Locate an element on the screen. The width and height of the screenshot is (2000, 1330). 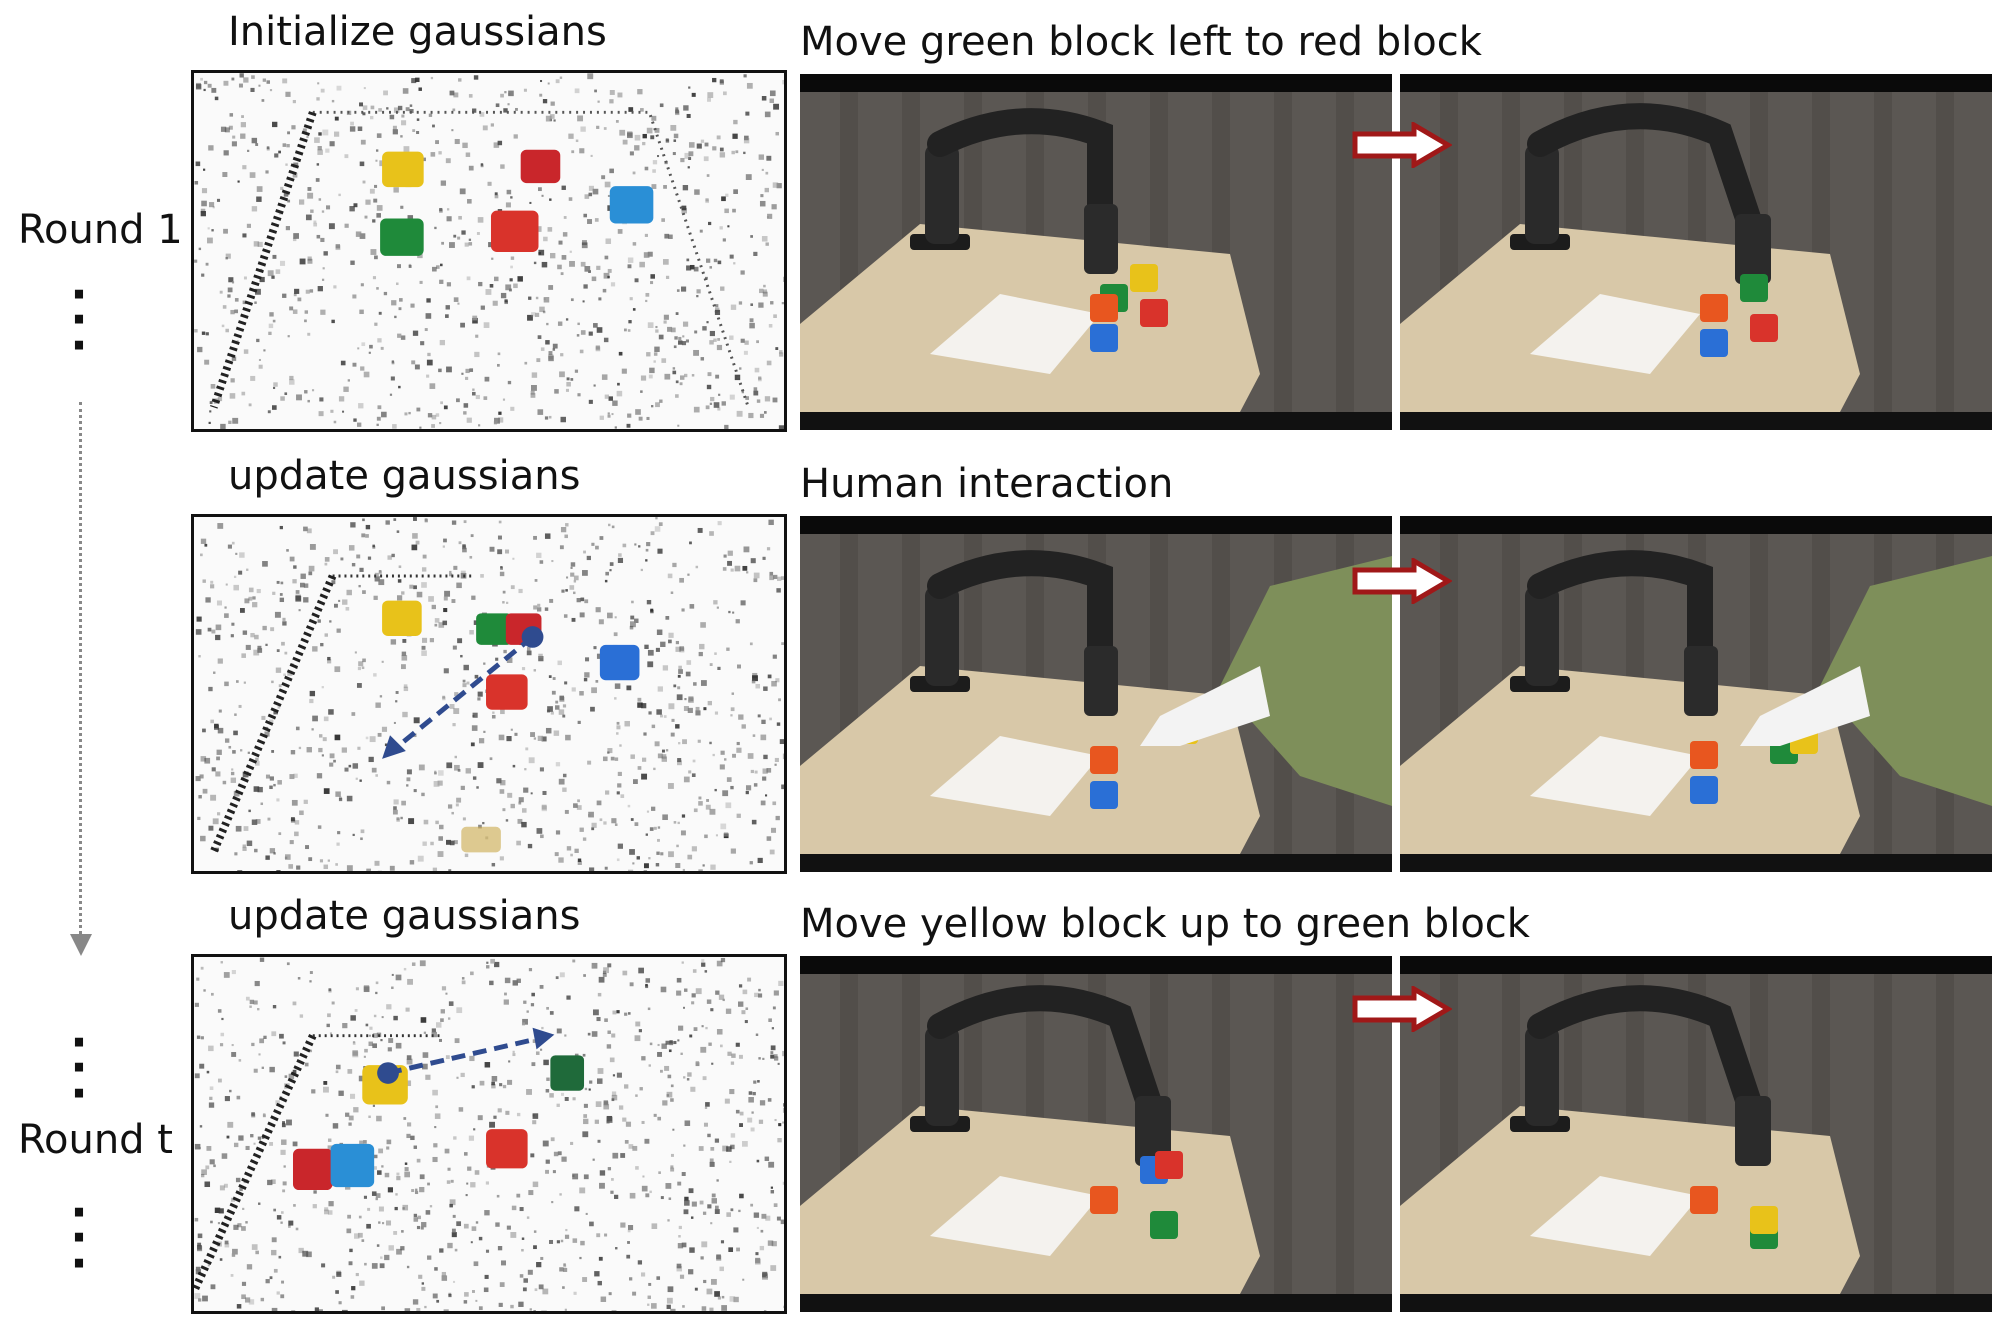
photo-row-3-before is located at coordinates (1096, 1134).